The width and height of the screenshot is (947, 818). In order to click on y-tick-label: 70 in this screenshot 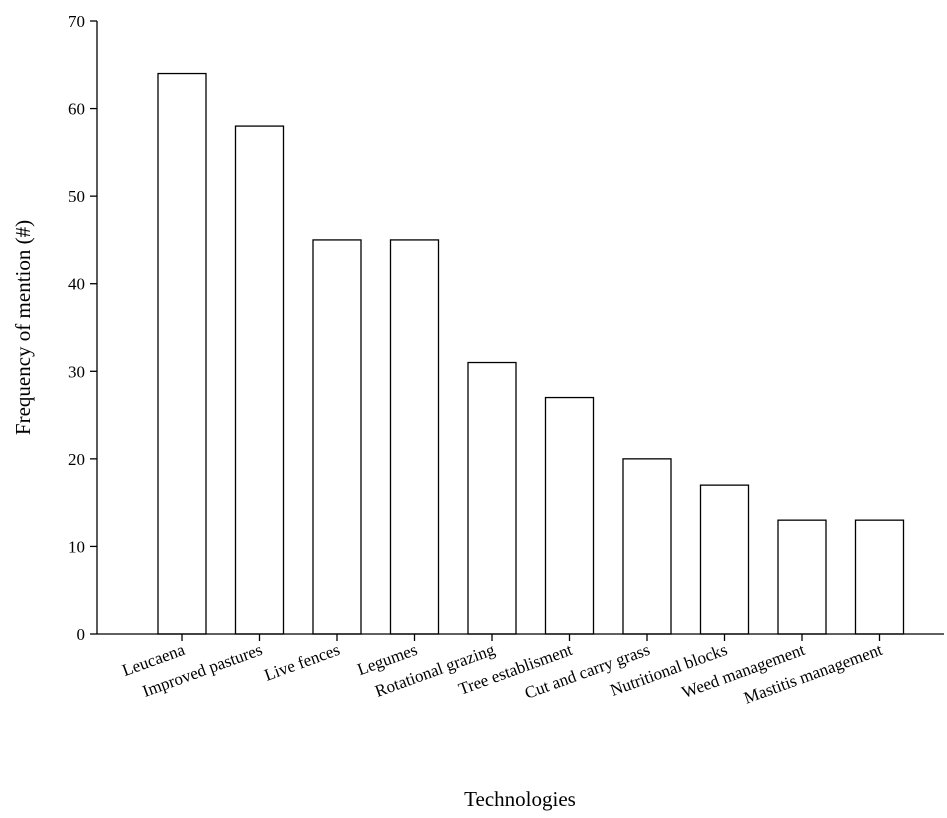, I will do `click(76, 21)`.